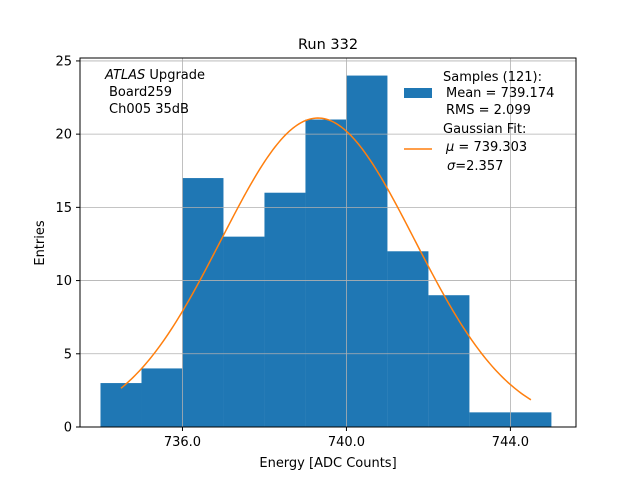 Image resolution: width=640 pixels, height=480 pixels. What do you see at coordinates (510, 442) in the screenshot?
I see `x-tick-label: 744.0` at bounding box center [510, 442].